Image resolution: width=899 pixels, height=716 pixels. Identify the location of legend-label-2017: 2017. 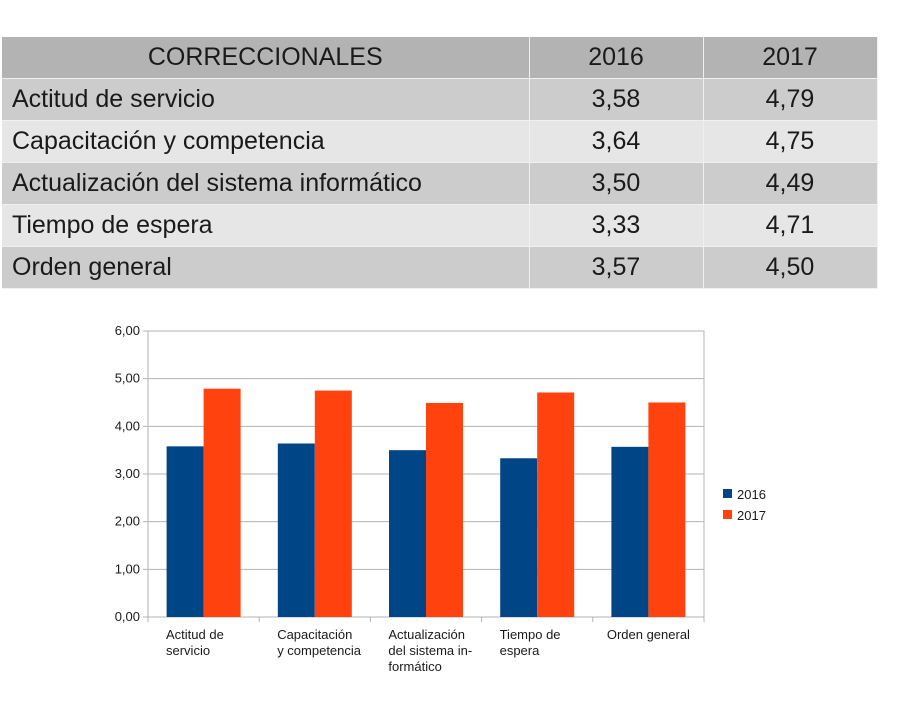
(751, 515).